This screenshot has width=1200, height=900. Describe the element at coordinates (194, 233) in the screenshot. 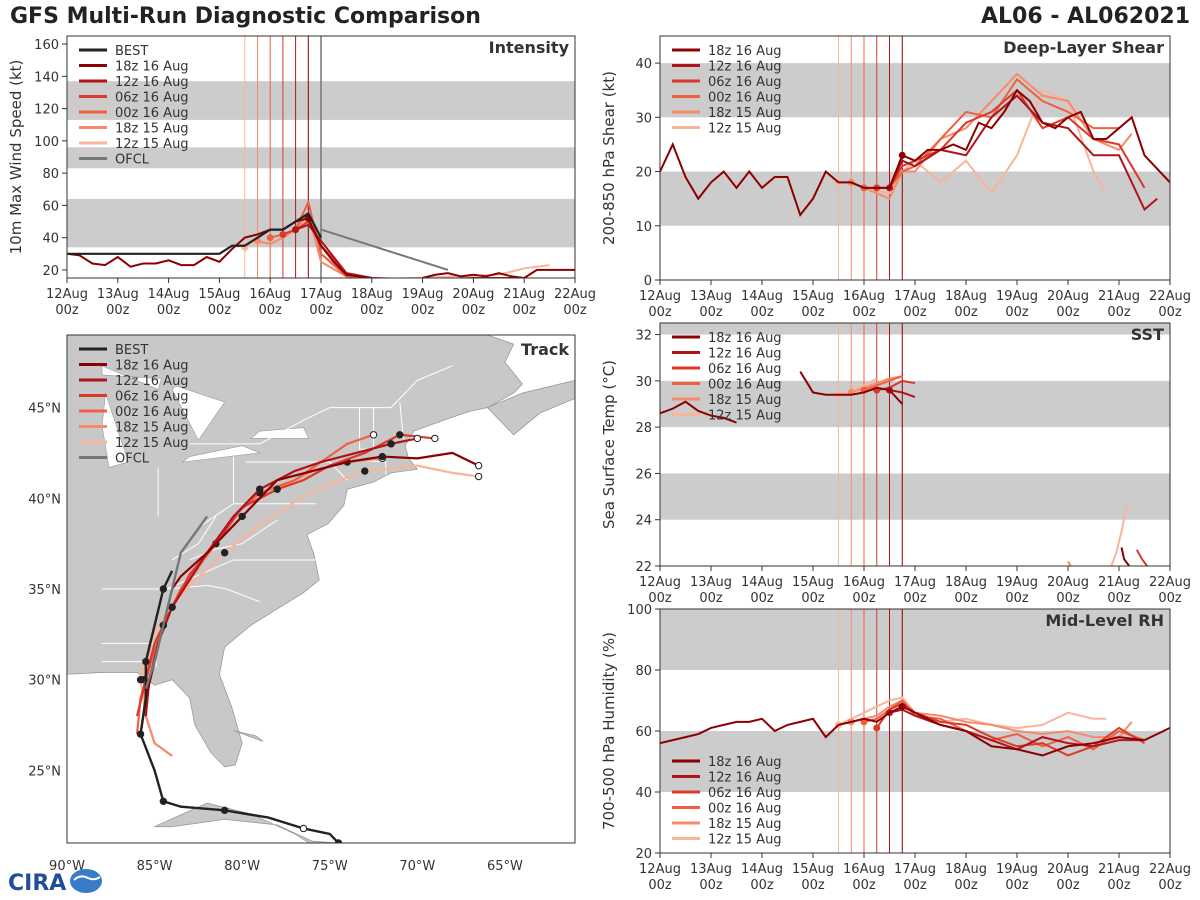

I see `best-track-line` at that location.